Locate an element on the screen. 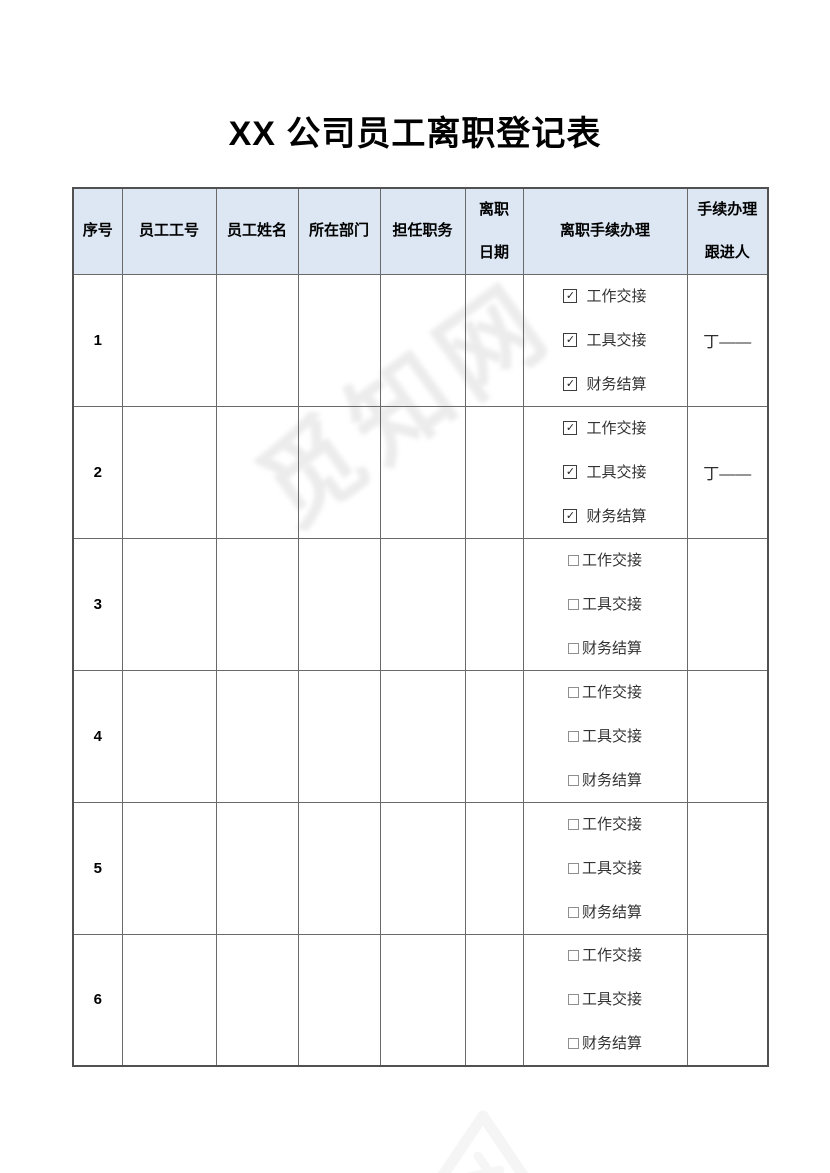 This screenshot has width=830, height=1173. watermark-logo-icon is located at coordinates (483, 1140).